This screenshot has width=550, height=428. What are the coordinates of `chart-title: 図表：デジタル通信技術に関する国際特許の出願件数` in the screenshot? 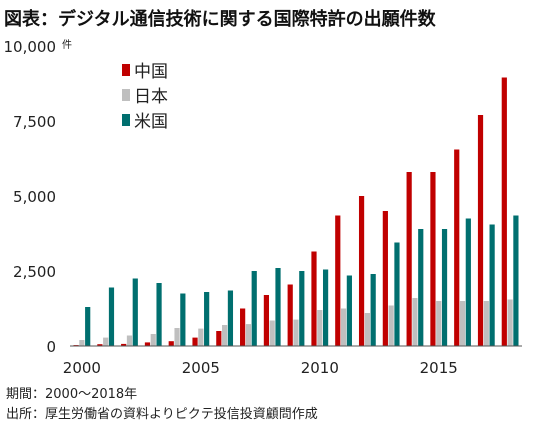 It's located at (220, 19).